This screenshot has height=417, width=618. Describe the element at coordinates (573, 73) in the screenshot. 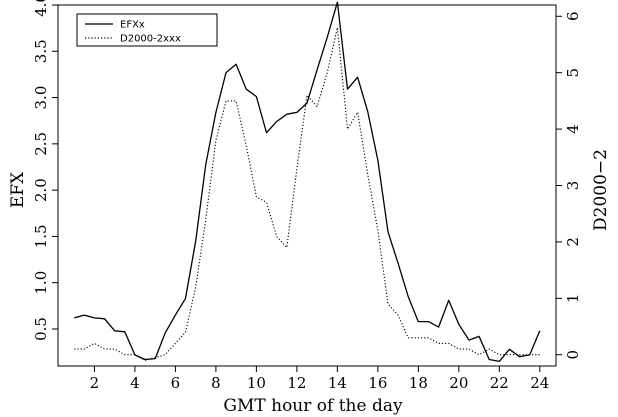

I see `y-right-tick-label: 5` at that location.